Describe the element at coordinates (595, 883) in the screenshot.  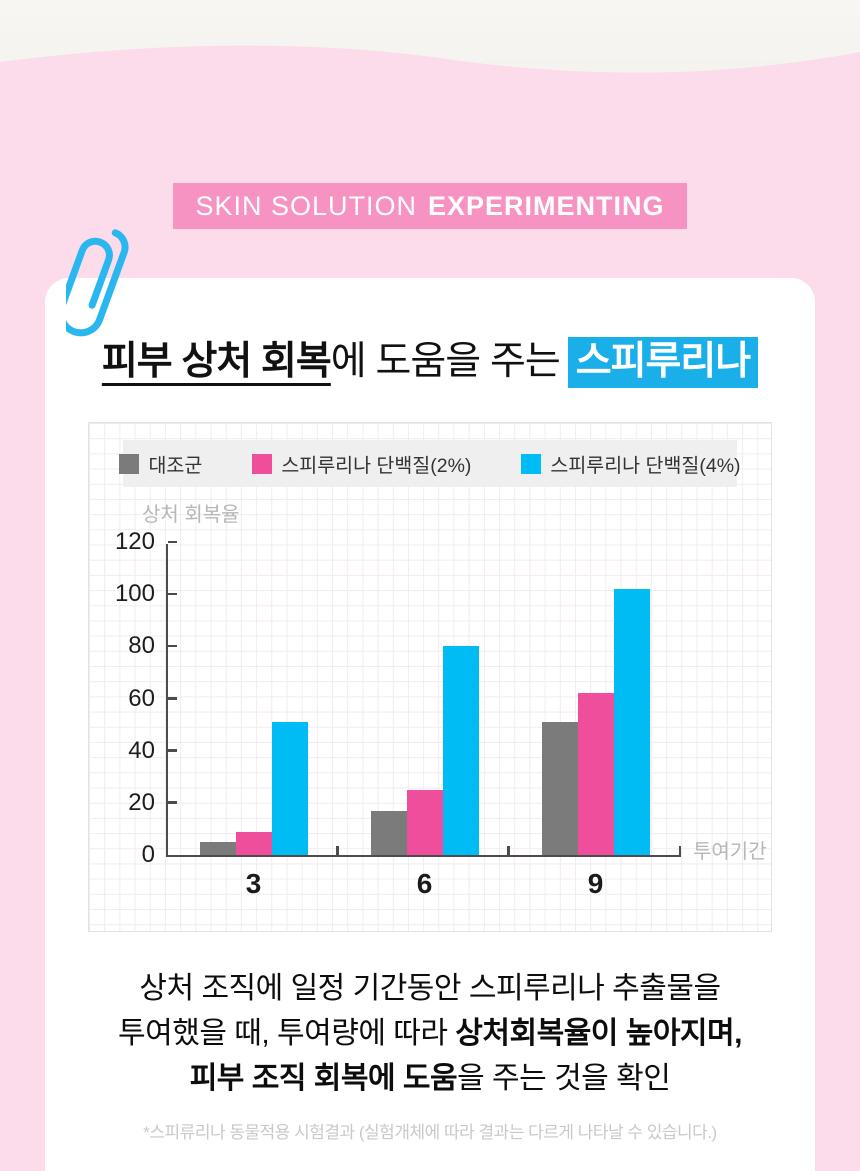
I see `x-category-label: 9` at that location.